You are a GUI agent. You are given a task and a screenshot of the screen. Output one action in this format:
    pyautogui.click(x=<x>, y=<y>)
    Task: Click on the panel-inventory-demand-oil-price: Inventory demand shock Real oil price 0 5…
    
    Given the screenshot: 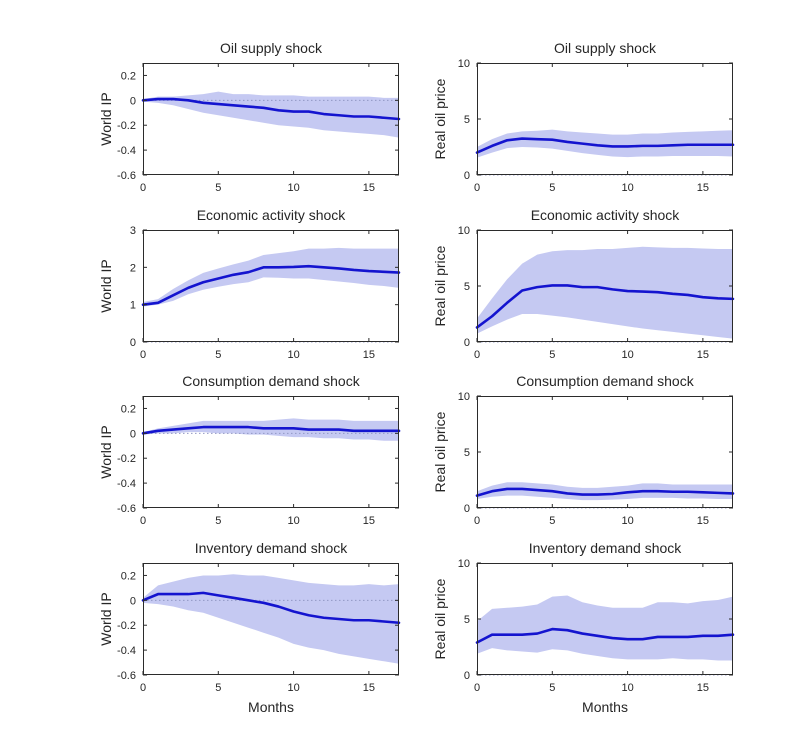 What is the action you would take?
    pyautogui.click(x=583, y=627)
    